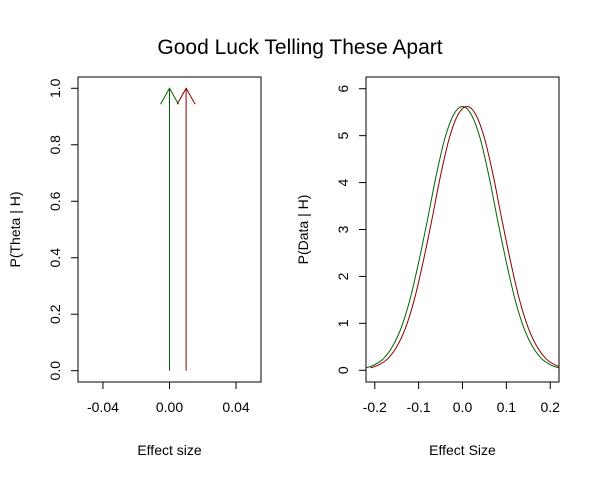 Image resolution: width=600 pixels, height=485 pixels. I want to click on x-axis-label: Effect size, so click(169, 450).